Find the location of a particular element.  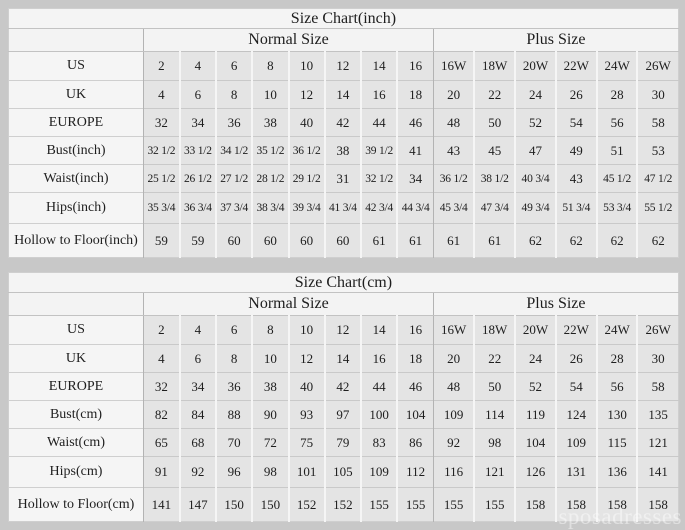

size-cell: 39 1/2 is located at coordinates (378, 150).